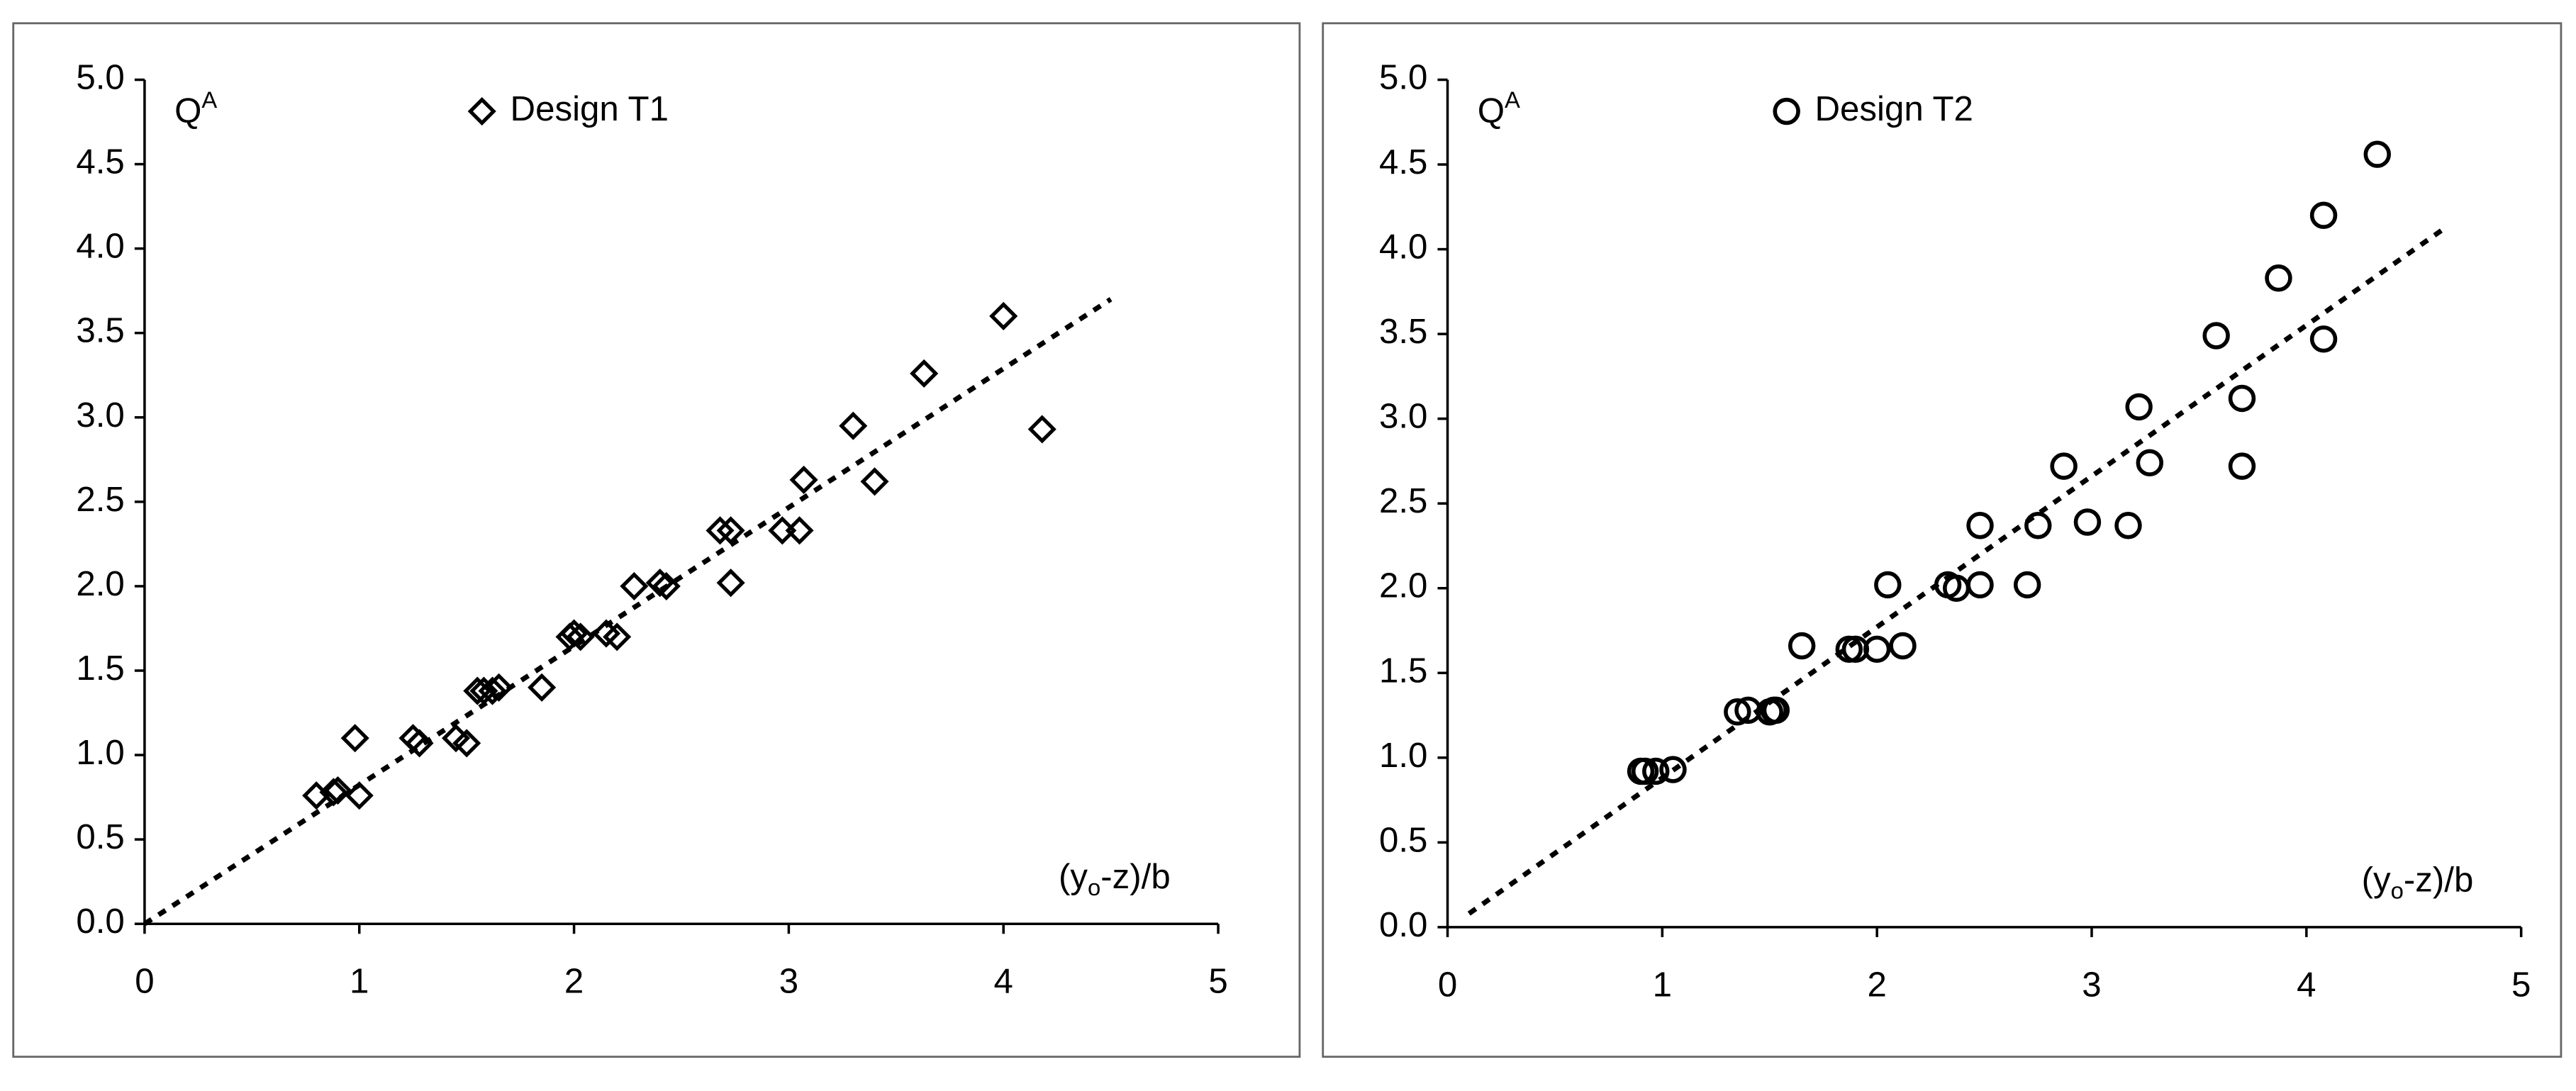 The image size is (2576, 1091). I want to click on legend: Design T2, so click(1873, 109).